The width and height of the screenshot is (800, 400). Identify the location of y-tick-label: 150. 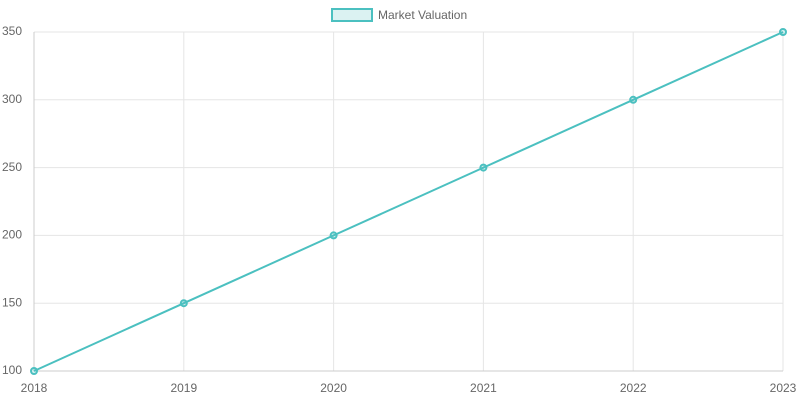
(12, 302).